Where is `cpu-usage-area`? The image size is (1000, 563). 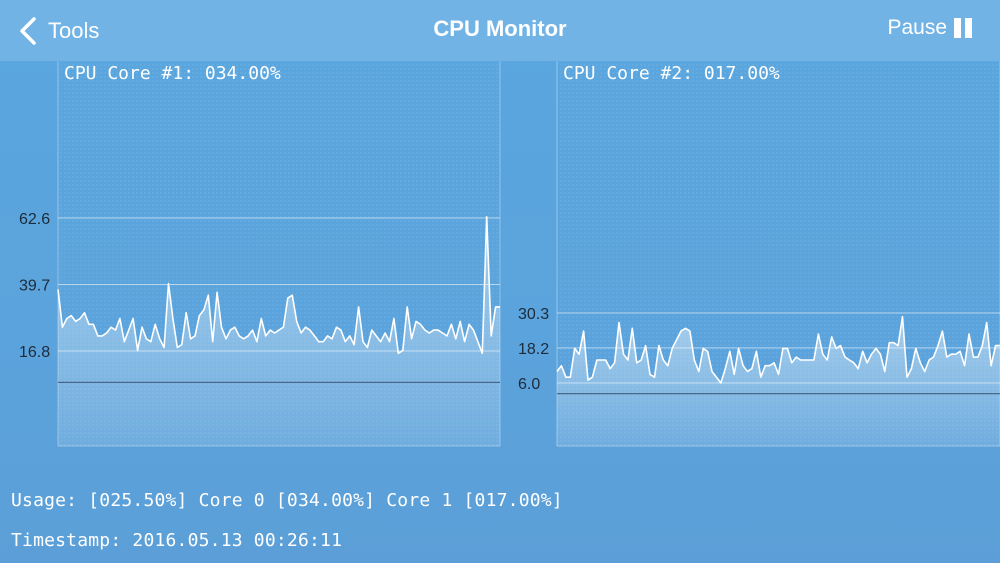 cpu-usage-area is located at coordinates (778, 381).